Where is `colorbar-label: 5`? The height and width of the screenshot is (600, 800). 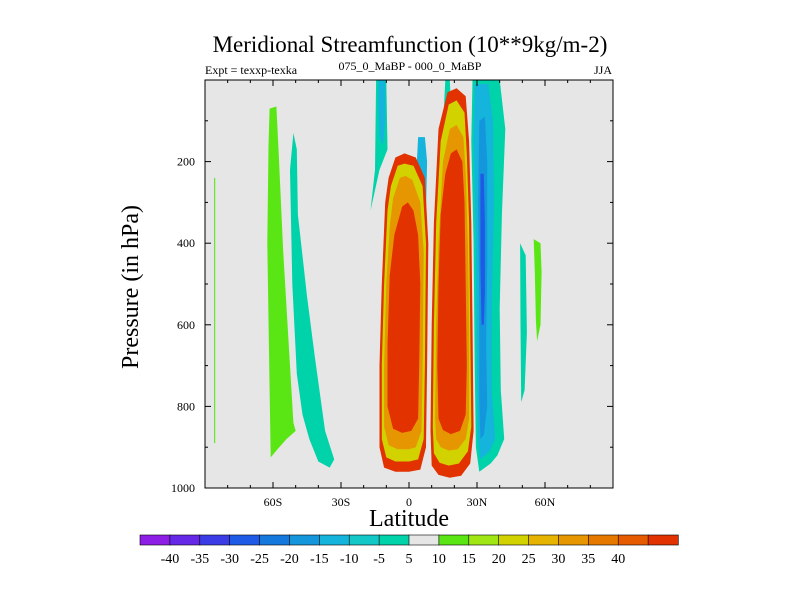 colorbar-label: 5 is located at coordinates (409, 559).